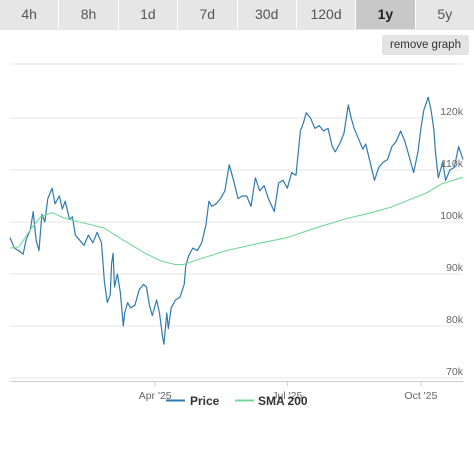 The image size is (474, 455). What do you see at coordinates (205, 401) in the screenshot?
I see `legend-label: Price` at bounding box center [205, 401].